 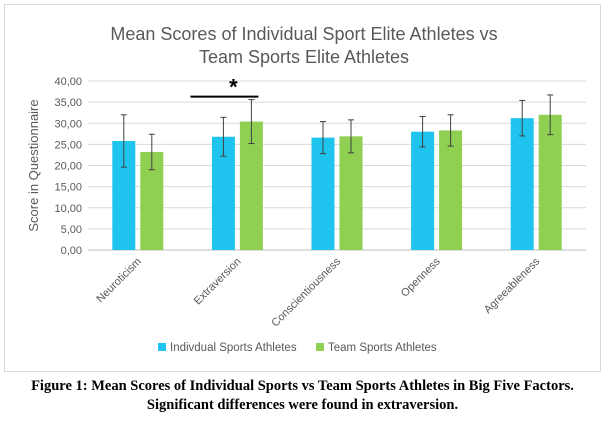 What do you see at coordinates (33, 165) in the screenshot?
I see `y-axis-label: Score in Questionnaire` at bounding box center [33, 165].